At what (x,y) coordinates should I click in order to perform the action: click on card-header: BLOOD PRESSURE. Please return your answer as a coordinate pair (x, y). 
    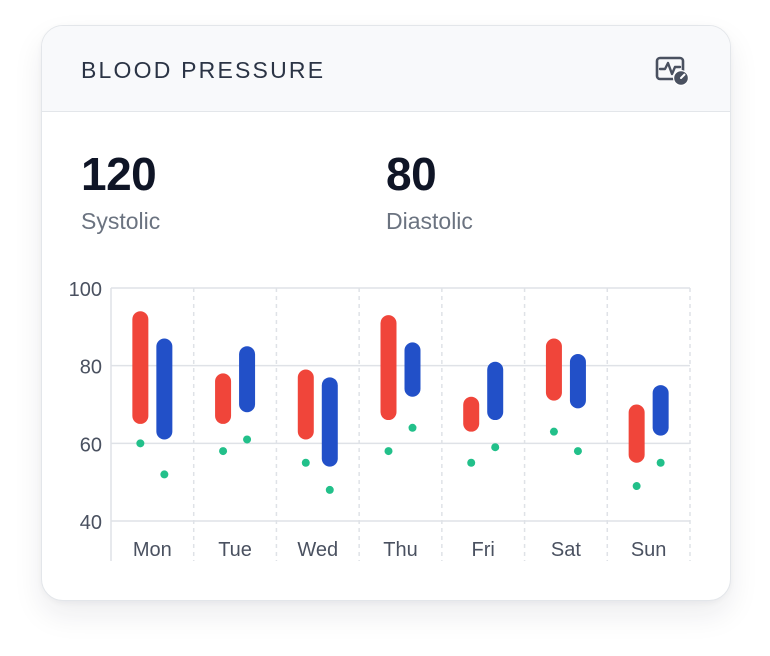
    Looking at the image, I should click on (386, 69).